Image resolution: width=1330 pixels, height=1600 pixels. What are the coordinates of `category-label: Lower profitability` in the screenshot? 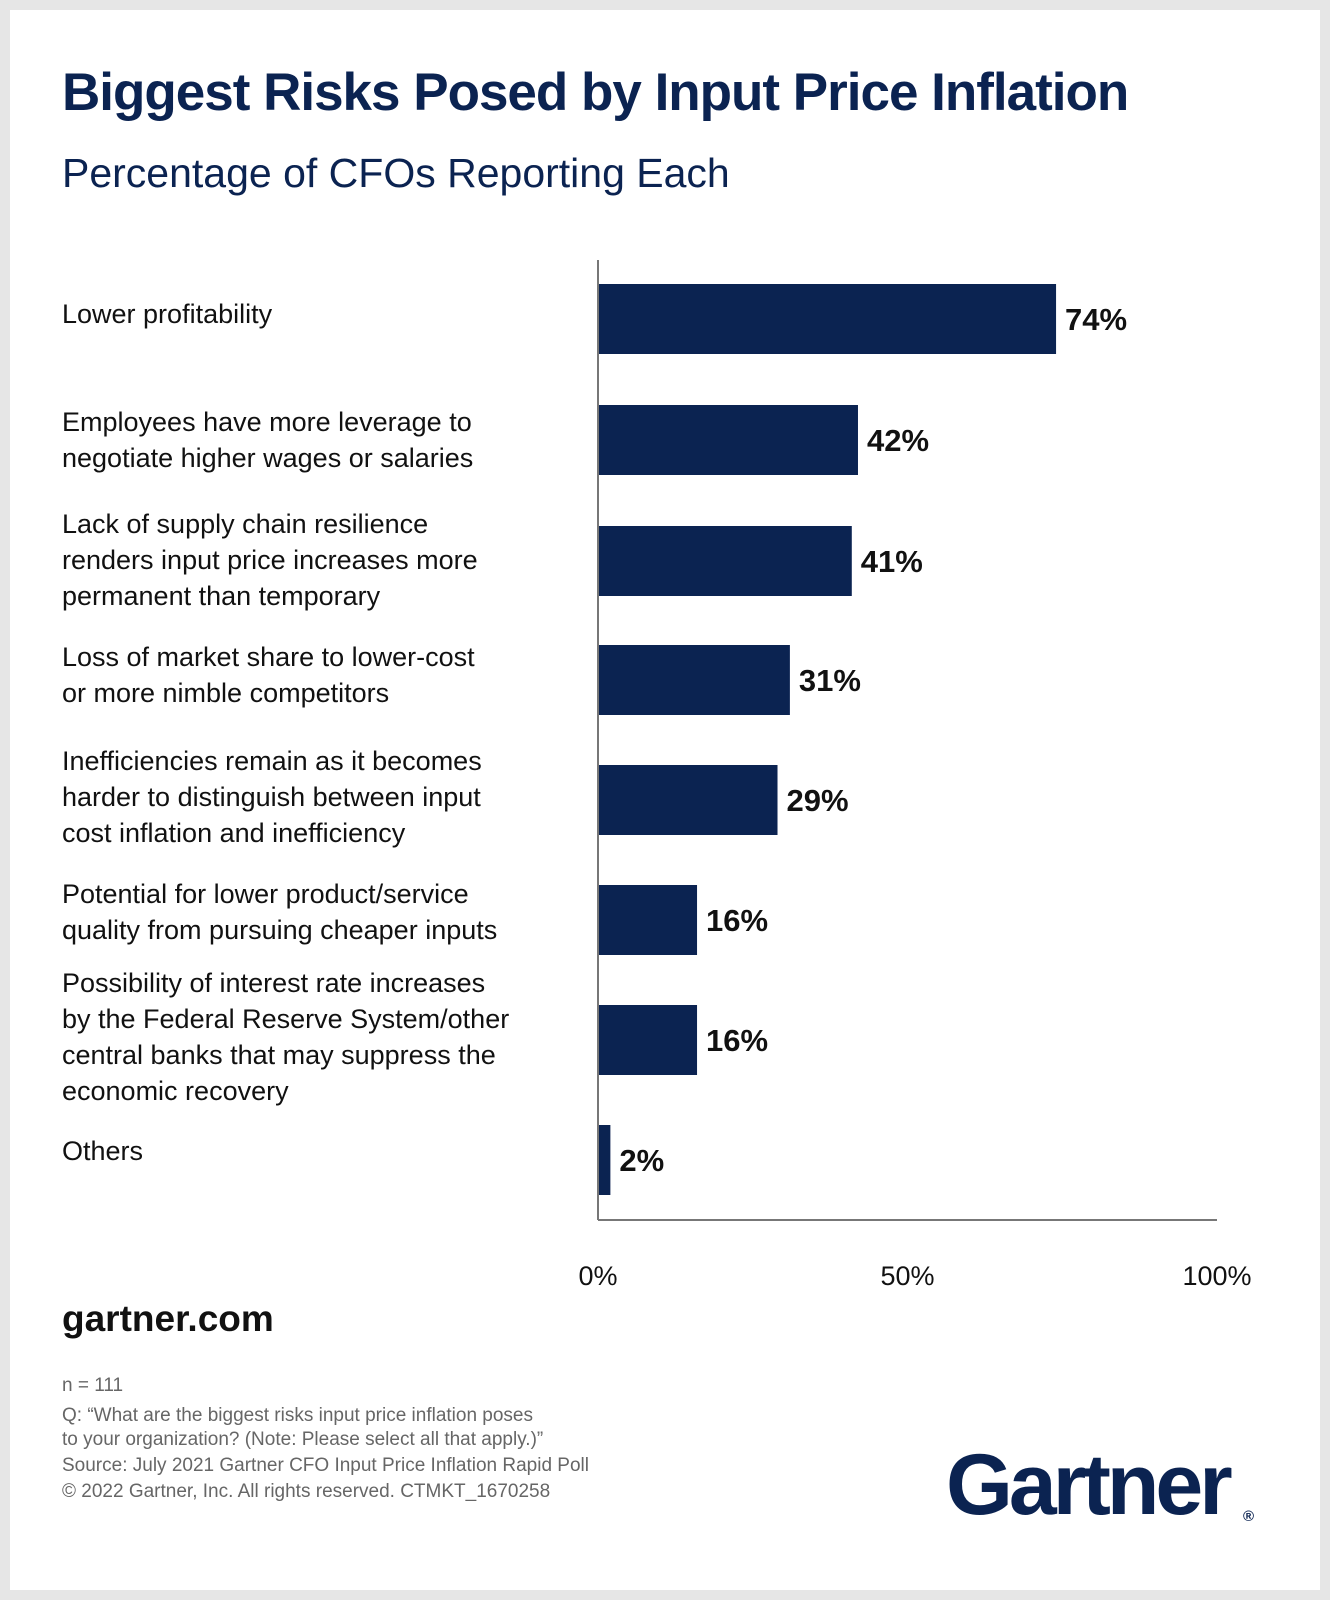 It's located at (167, 314).